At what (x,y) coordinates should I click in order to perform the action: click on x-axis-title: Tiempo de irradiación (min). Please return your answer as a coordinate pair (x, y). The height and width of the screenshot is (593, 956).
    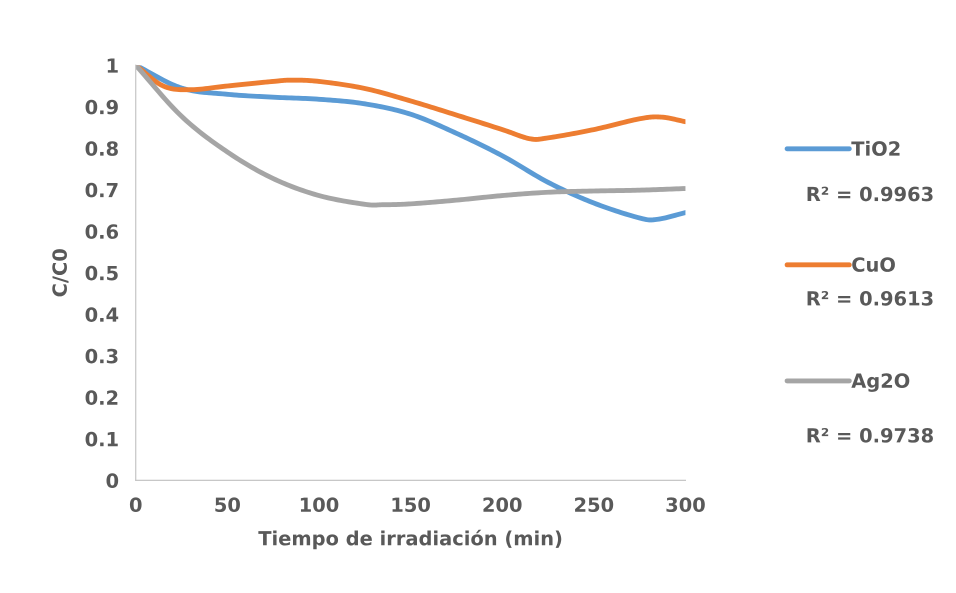
    Looking at the image, I should click on (410, 540).